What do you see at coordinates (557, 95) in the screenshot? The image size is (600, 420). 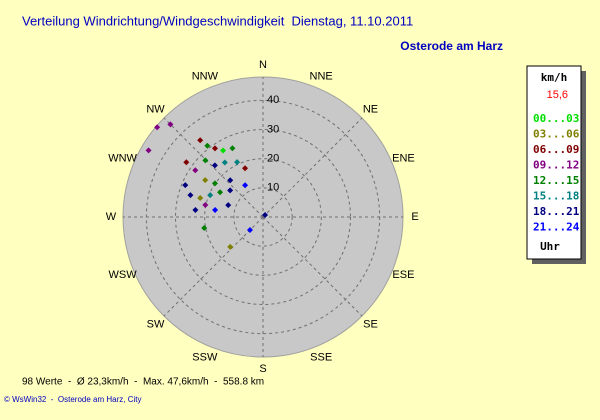 I see `current-speed: 15,6` at bounding box center [557, 95].